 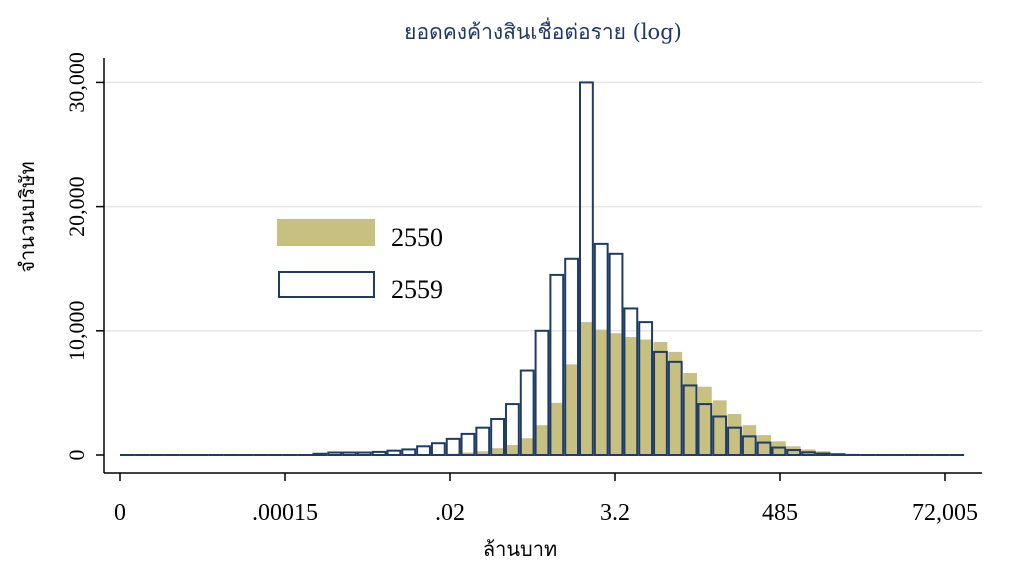 What do you see at coordinates (780, 513) in the screenshot?
I see `x-tick-label: 485` at bounding box center [780, 513].